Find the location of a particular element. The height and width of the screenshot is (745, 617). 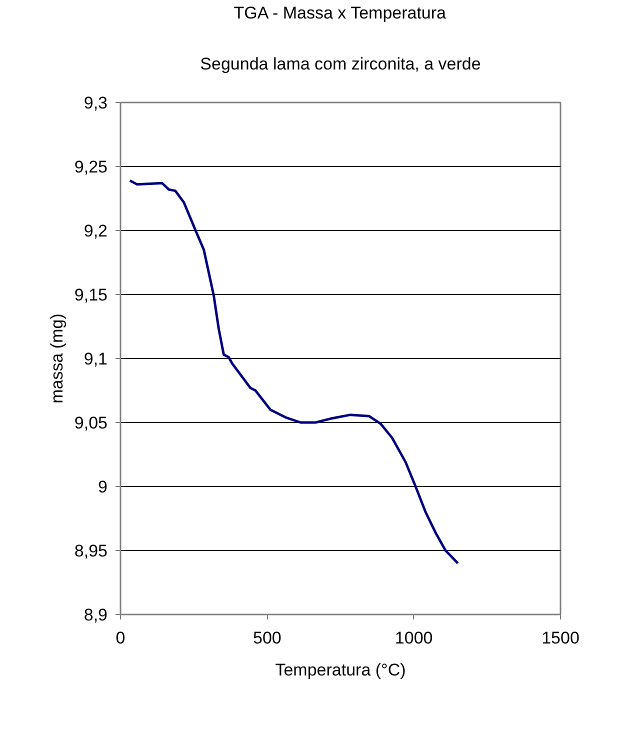

x-tick-label: 0 is located at coordinates (121, 638).